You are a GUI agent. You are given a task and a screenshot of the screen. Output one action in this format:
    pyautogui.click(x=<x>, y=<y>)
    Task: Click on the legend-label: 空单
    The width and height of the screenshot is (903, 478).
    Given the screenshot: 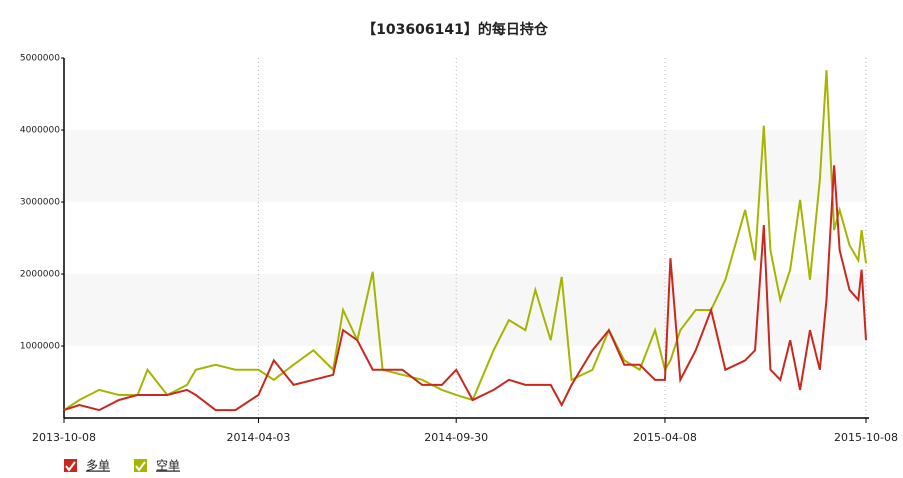 What is the action you would take?
    pyautogui.click(x=168, y=466)
    